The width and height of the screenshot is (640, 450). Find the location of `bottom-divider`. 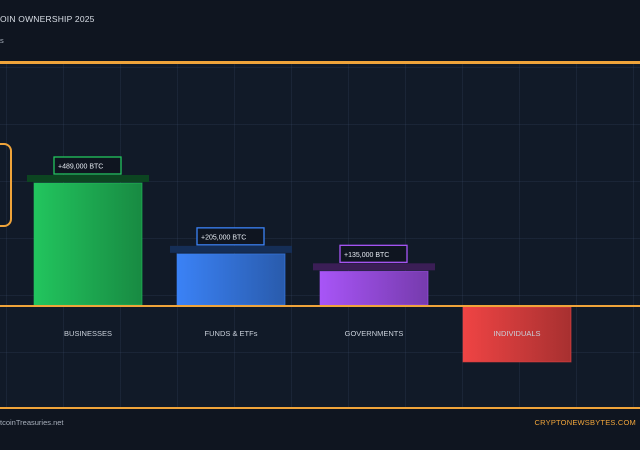

bottom-divider is located at coordinates (320, 408).